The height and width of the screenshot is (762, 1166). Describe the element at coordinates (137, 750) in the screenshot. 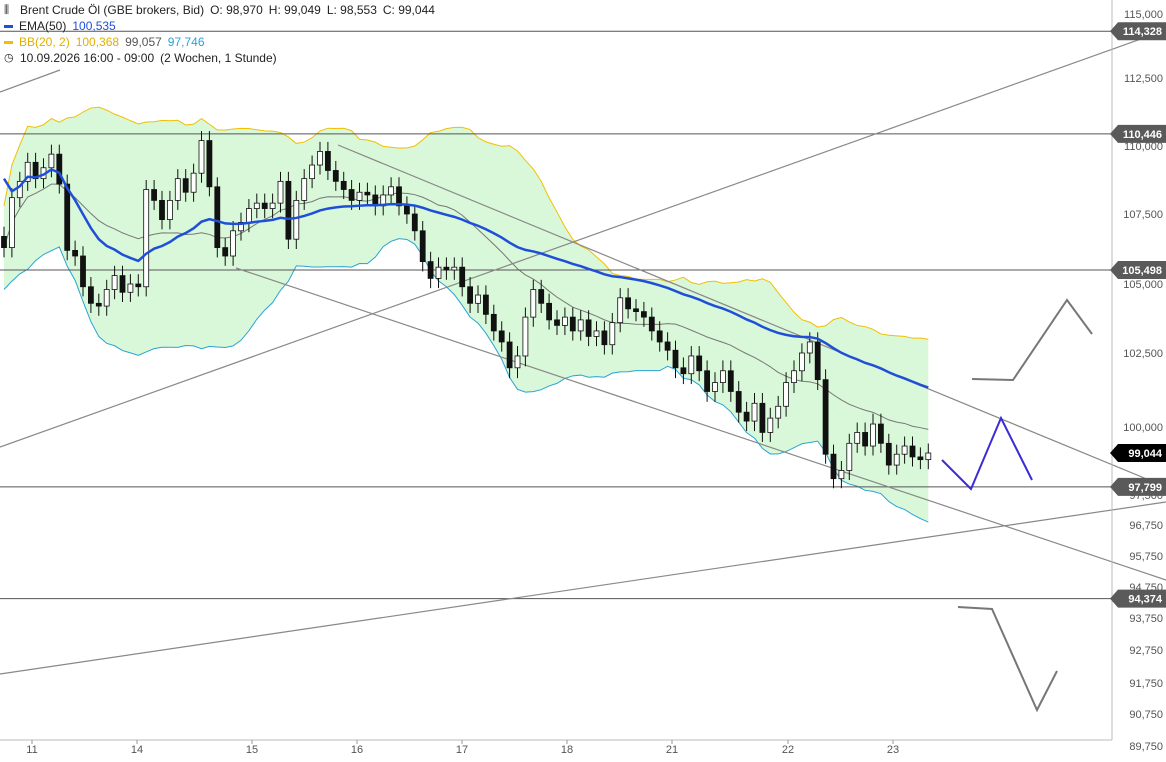

I see `x-tick-label: 14` at that location.